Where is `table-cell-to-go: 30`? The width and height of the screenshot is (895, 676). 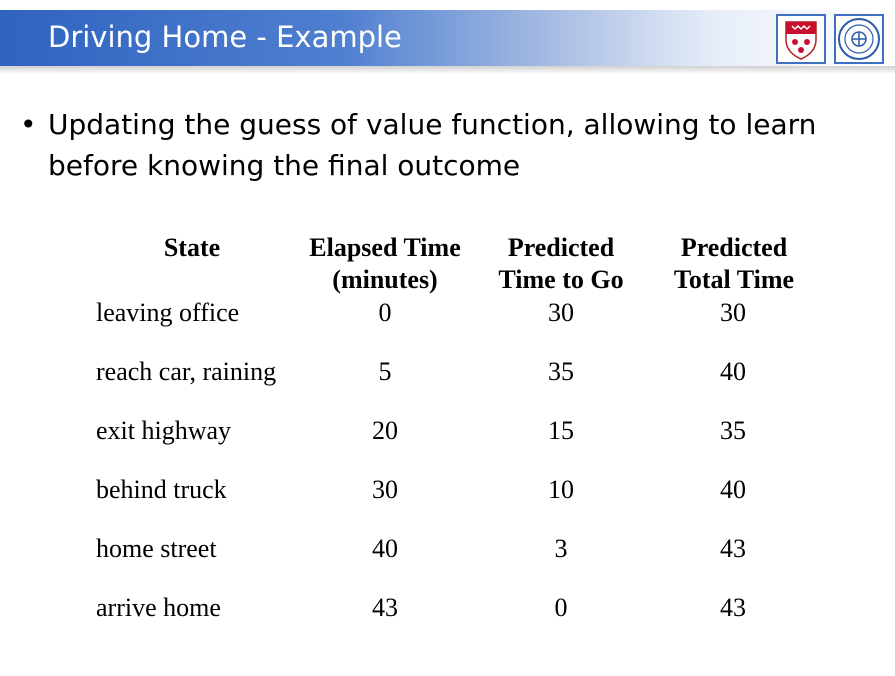 table-cell-to-go: 30 is located at coordinates (561, 312).